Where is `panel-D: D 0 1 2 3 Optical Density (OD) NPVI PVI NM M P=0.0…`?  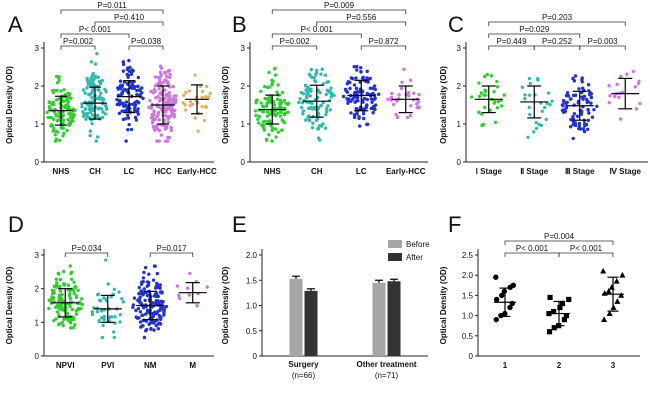 panel-D: D 0 1 2 3 Optical Density (OD) NPVI PVI NM M P=0.0… is located at coordinates (109, 291).